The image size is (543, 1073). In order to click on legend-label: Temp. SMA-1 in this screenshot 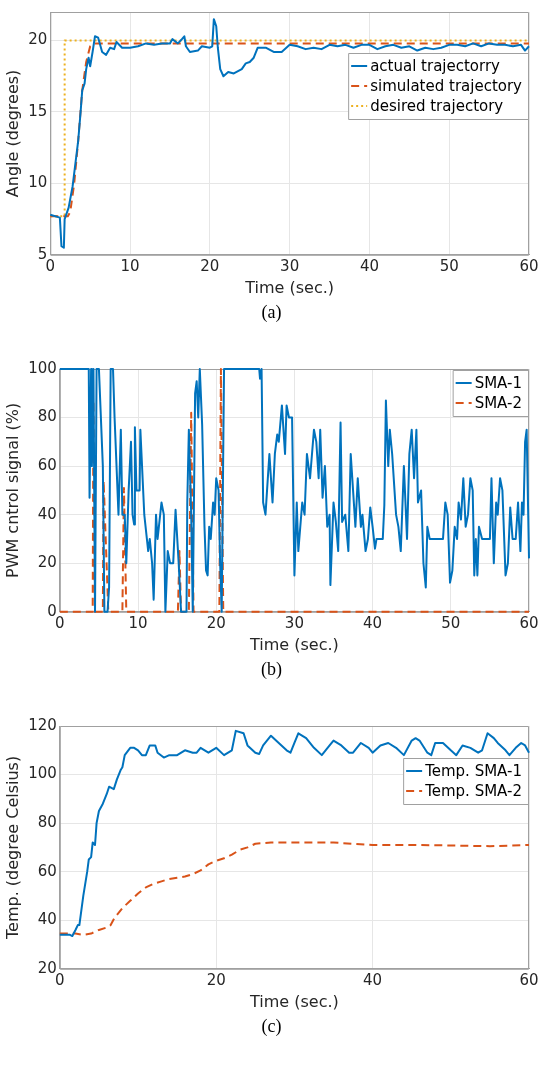, I will do `click(473, 770)`.